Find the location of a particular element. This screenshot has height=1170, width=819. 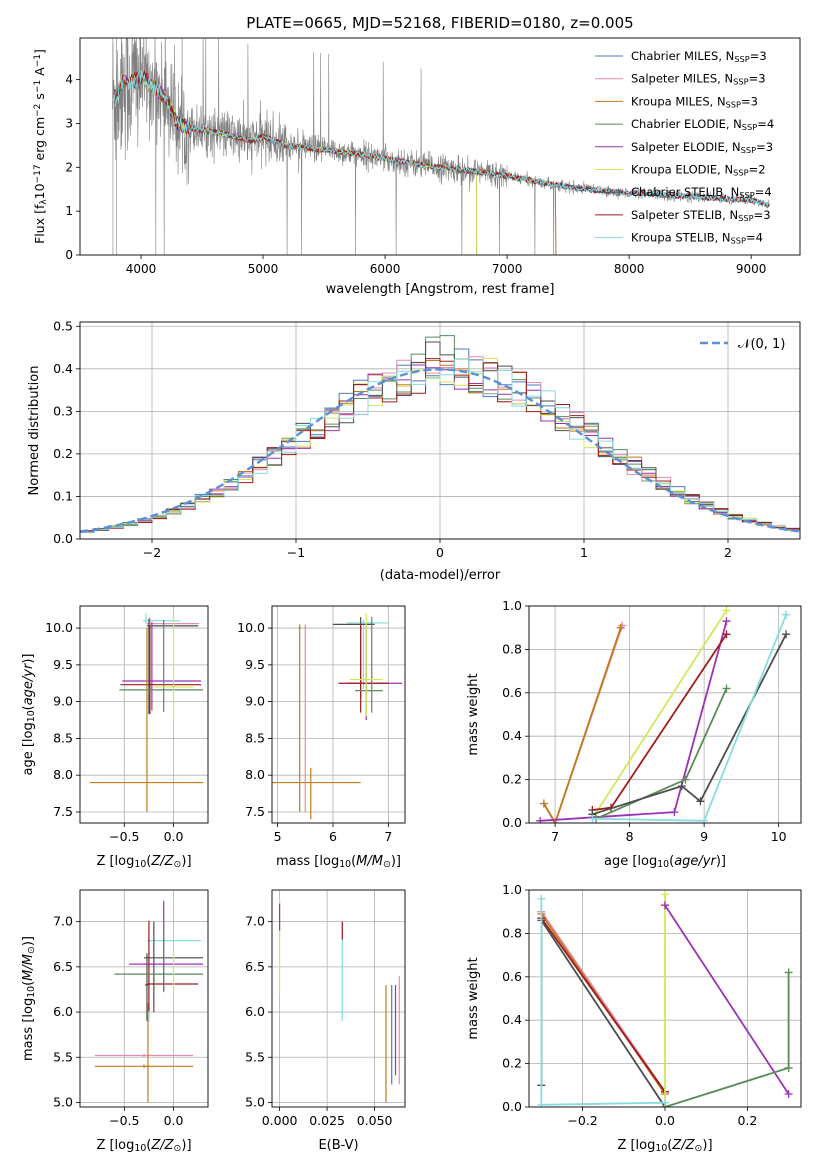

x-axis-label-part: E(B-V) is located at coordinates (338, 1145).